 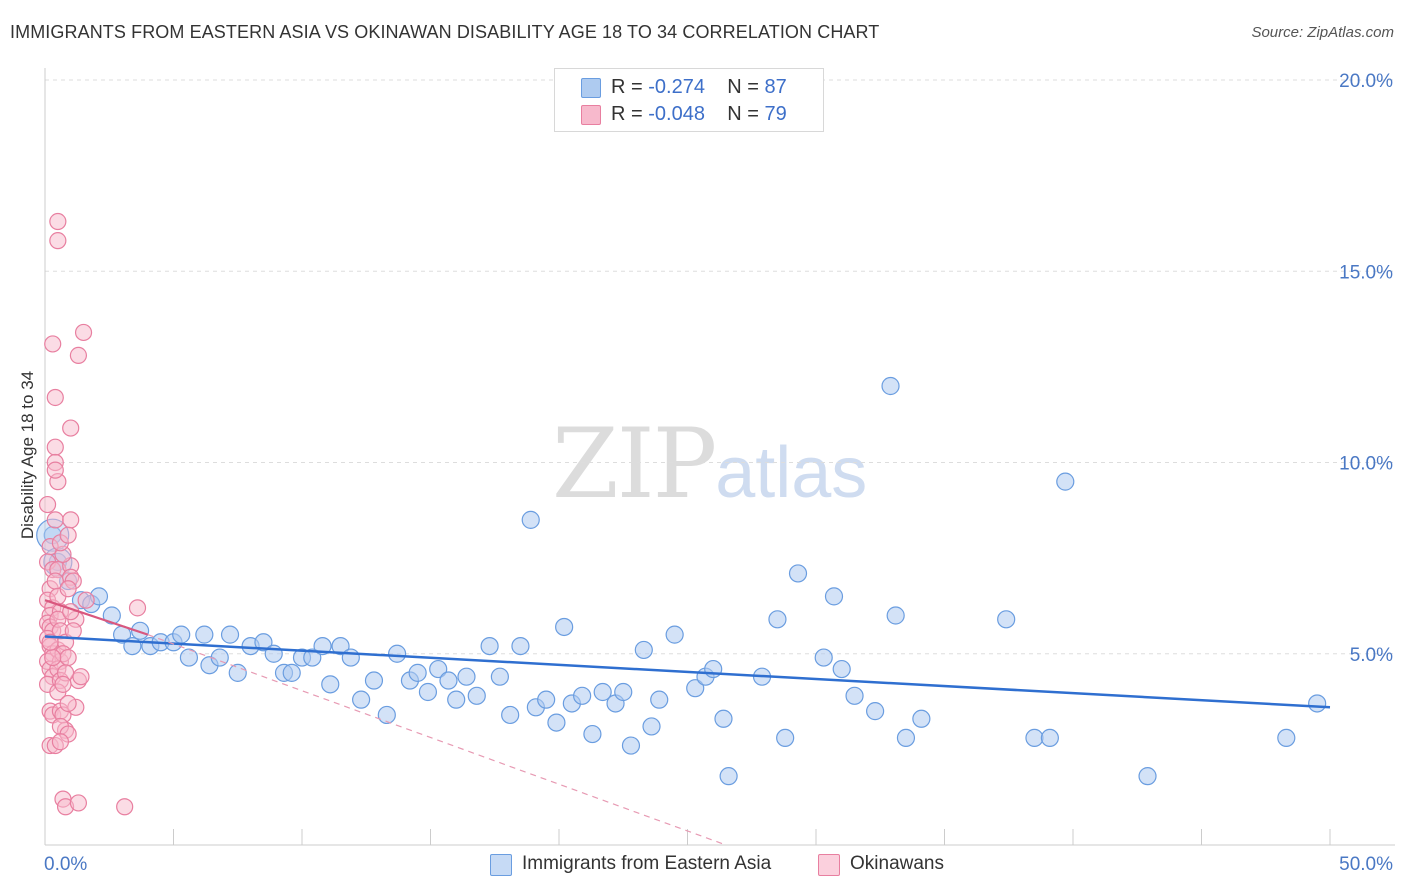 I want to click on bottom-legend-label-okinawans: Okinawans, so click(x=897, y=863).